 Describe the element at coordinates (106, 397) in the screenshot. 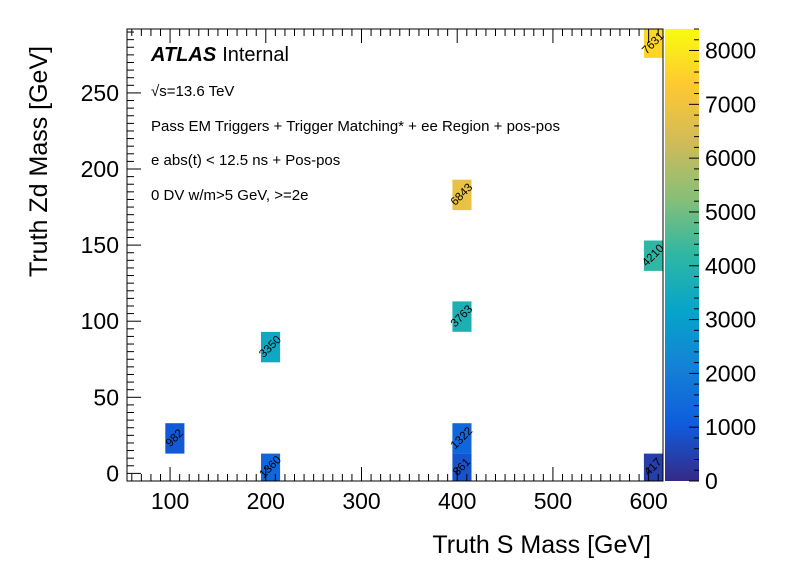

I see `y-tick-label: 50` at that location.